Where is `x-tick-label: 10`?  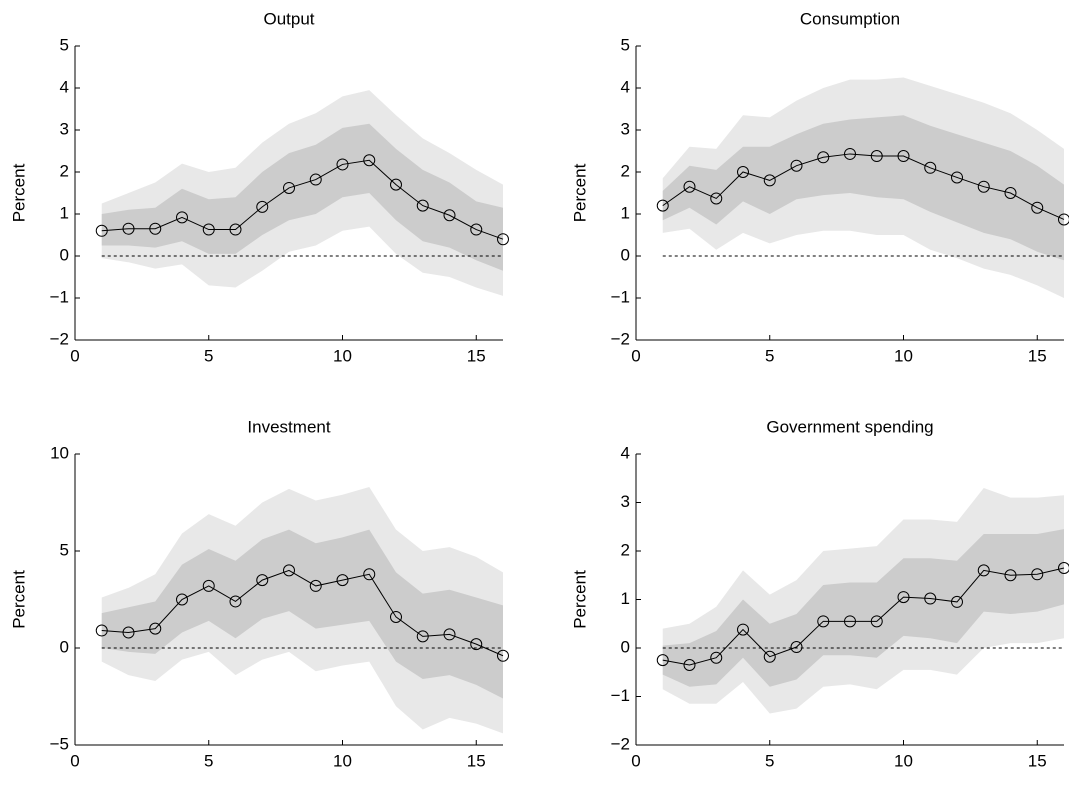
x-tick-label: 10 is located at coordinates (903, 760).